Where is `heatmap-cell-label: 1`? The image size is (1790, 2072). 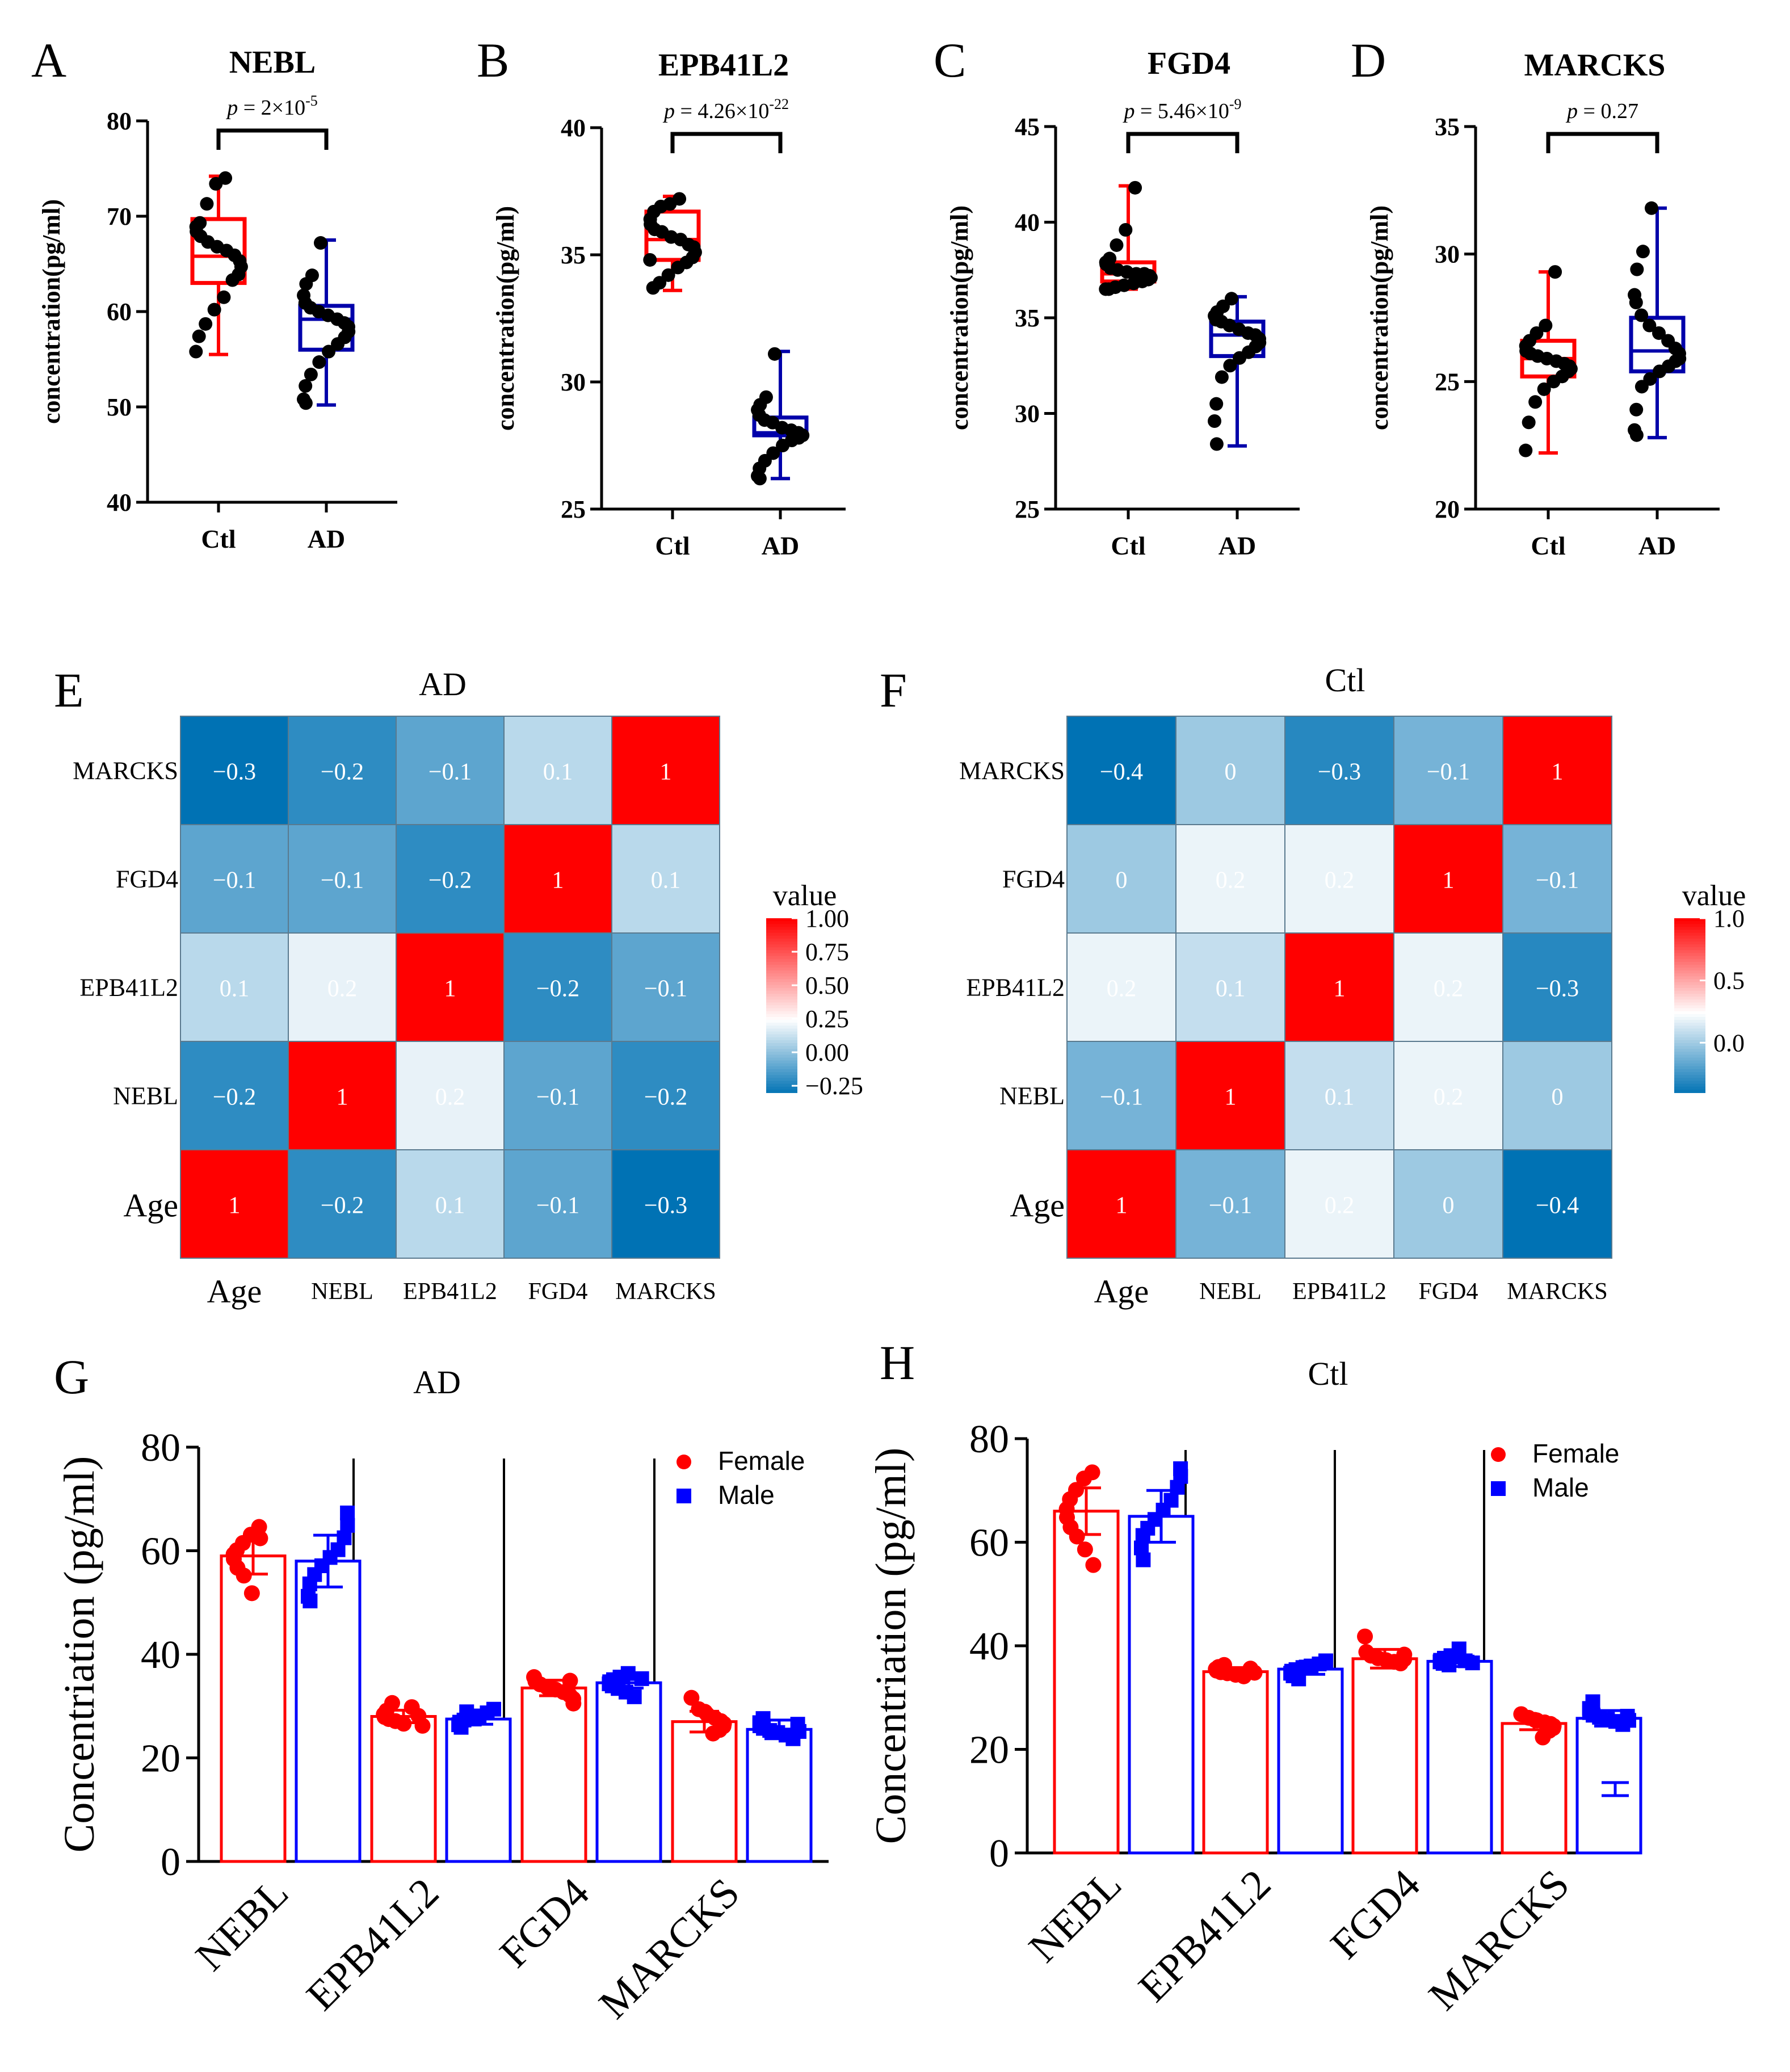 heatmap-cell-label: 1 is located at coordinates (1558, 772).